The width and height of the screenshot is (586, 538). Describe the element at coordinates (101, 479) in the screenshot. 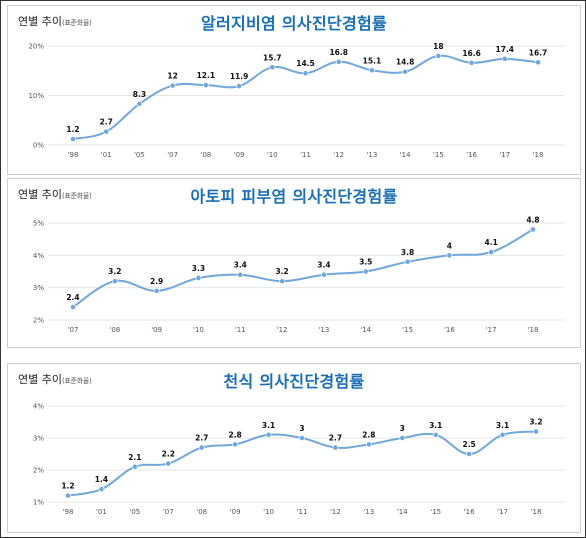

I see `data-label: 1.4` at that location.